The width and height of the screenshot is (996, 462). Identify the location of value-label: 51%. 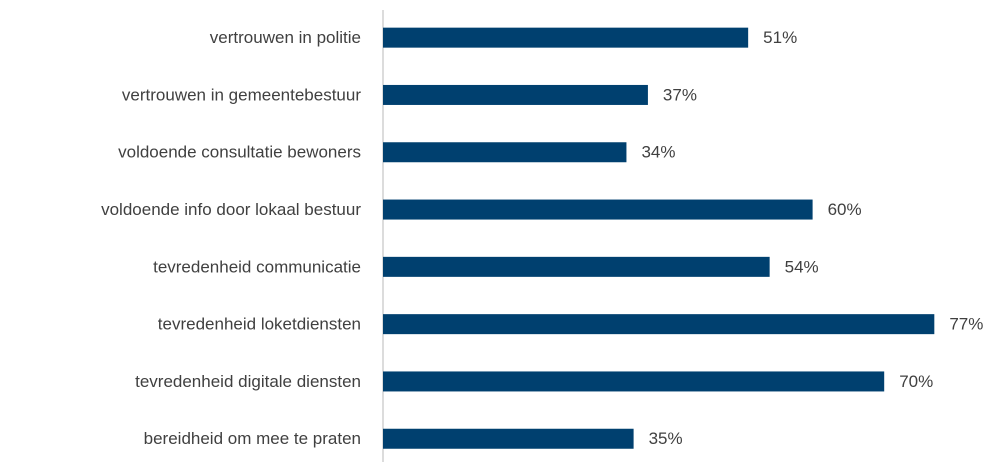
(780, 37).